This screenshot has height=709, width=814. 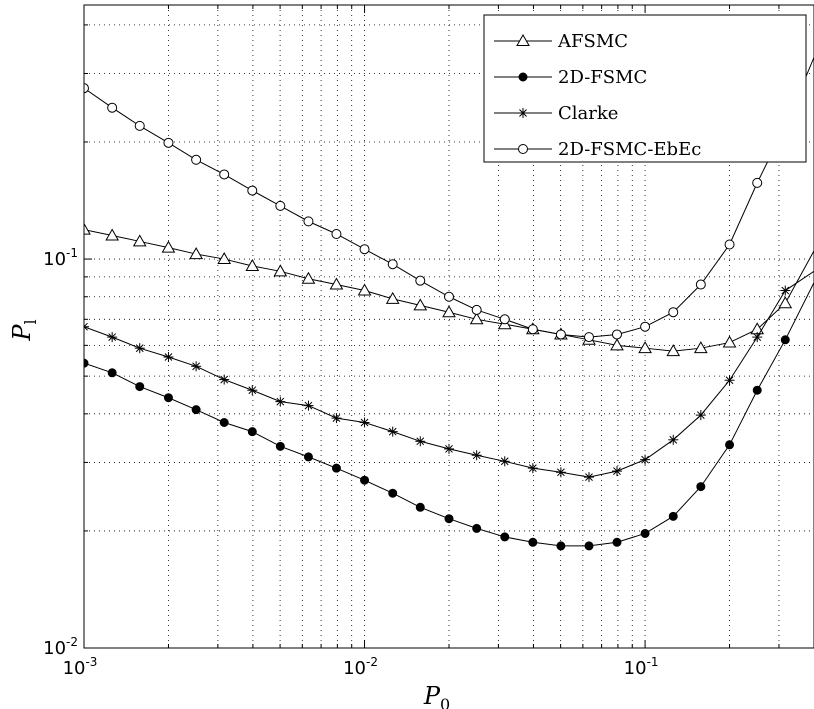 What do you see at coordinates (570, 77) in the screenshot?
I see `legend-item: 2D-FSMC` at bounding box center [570, 77].